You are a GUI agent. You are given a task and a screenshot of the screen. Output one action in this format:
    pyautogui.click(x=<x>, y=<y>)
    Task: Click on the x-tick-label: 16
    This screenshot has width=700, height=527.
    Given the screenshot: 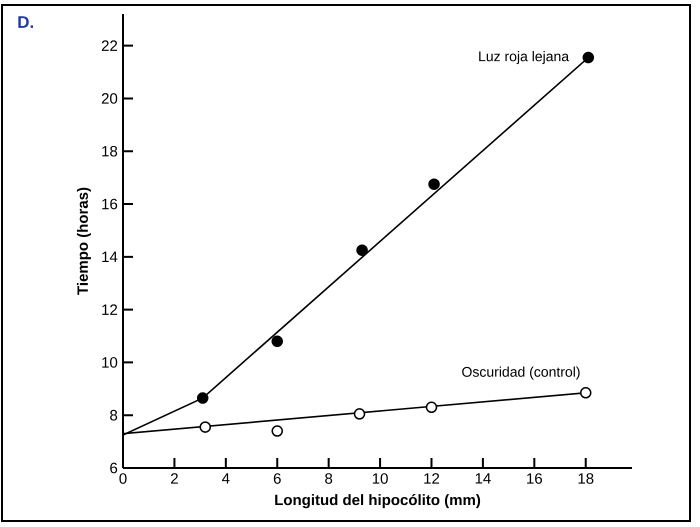 What is the action you would take?
    pyautogui.click(x=534, y=478)
    